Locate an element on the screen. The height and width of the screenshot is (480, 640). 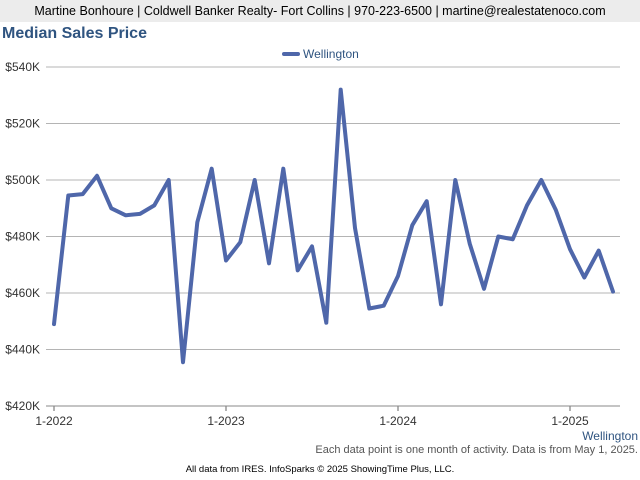
y-tick-label: $520K is located at coordinates (22, 124).